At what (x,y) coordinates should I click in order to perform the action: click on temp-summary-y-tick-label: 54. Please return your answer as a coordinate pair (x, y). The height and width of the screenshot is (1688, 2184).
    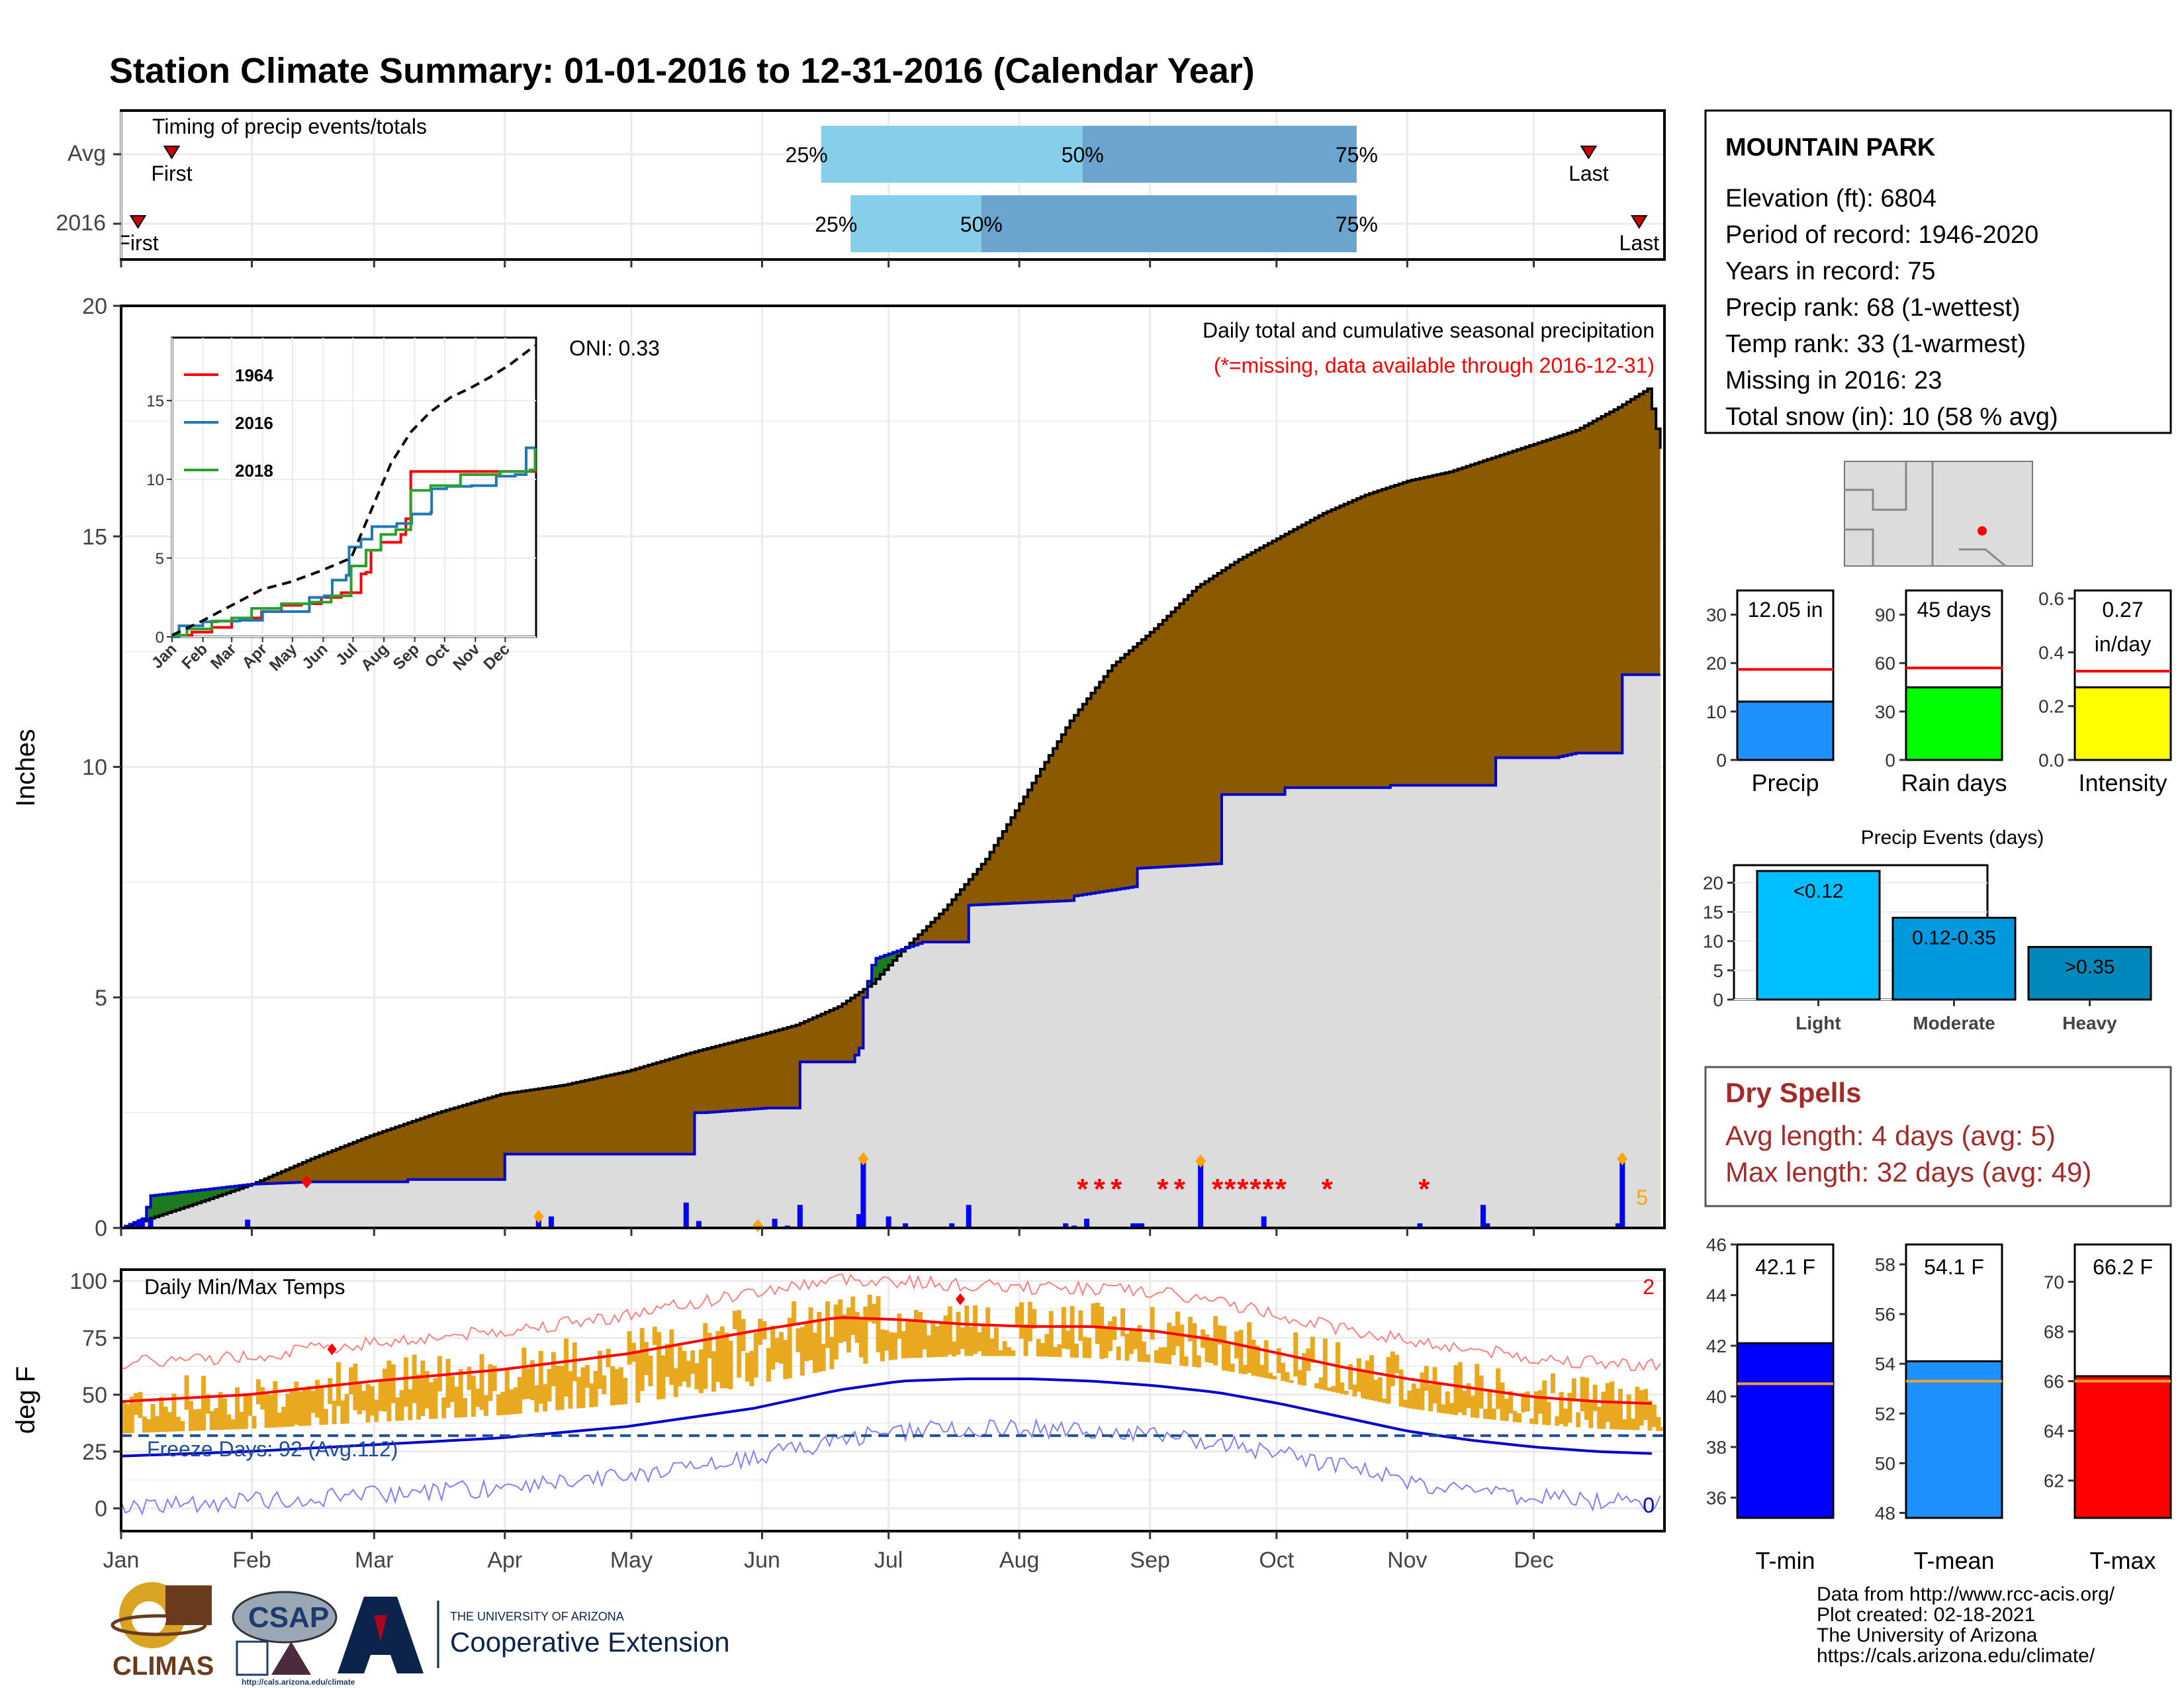
    Looking at the image, I should click on (1885, 1364).